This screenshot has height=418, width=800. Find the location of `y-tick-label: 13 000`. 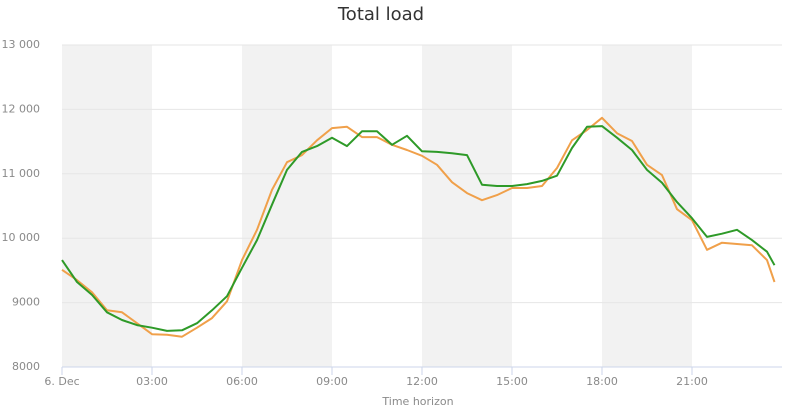

y-tick-label: 13 000 is located at coordinates (21, 44).